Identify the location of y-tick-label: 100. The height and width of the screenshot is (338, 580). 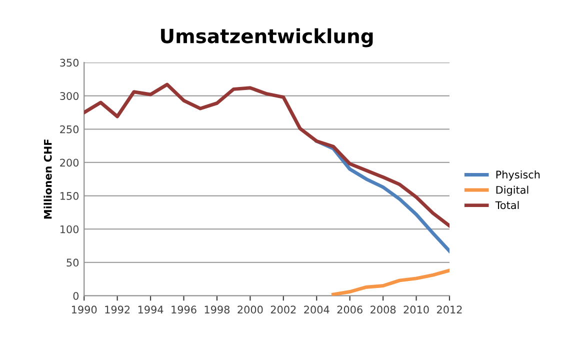
(69, 229).